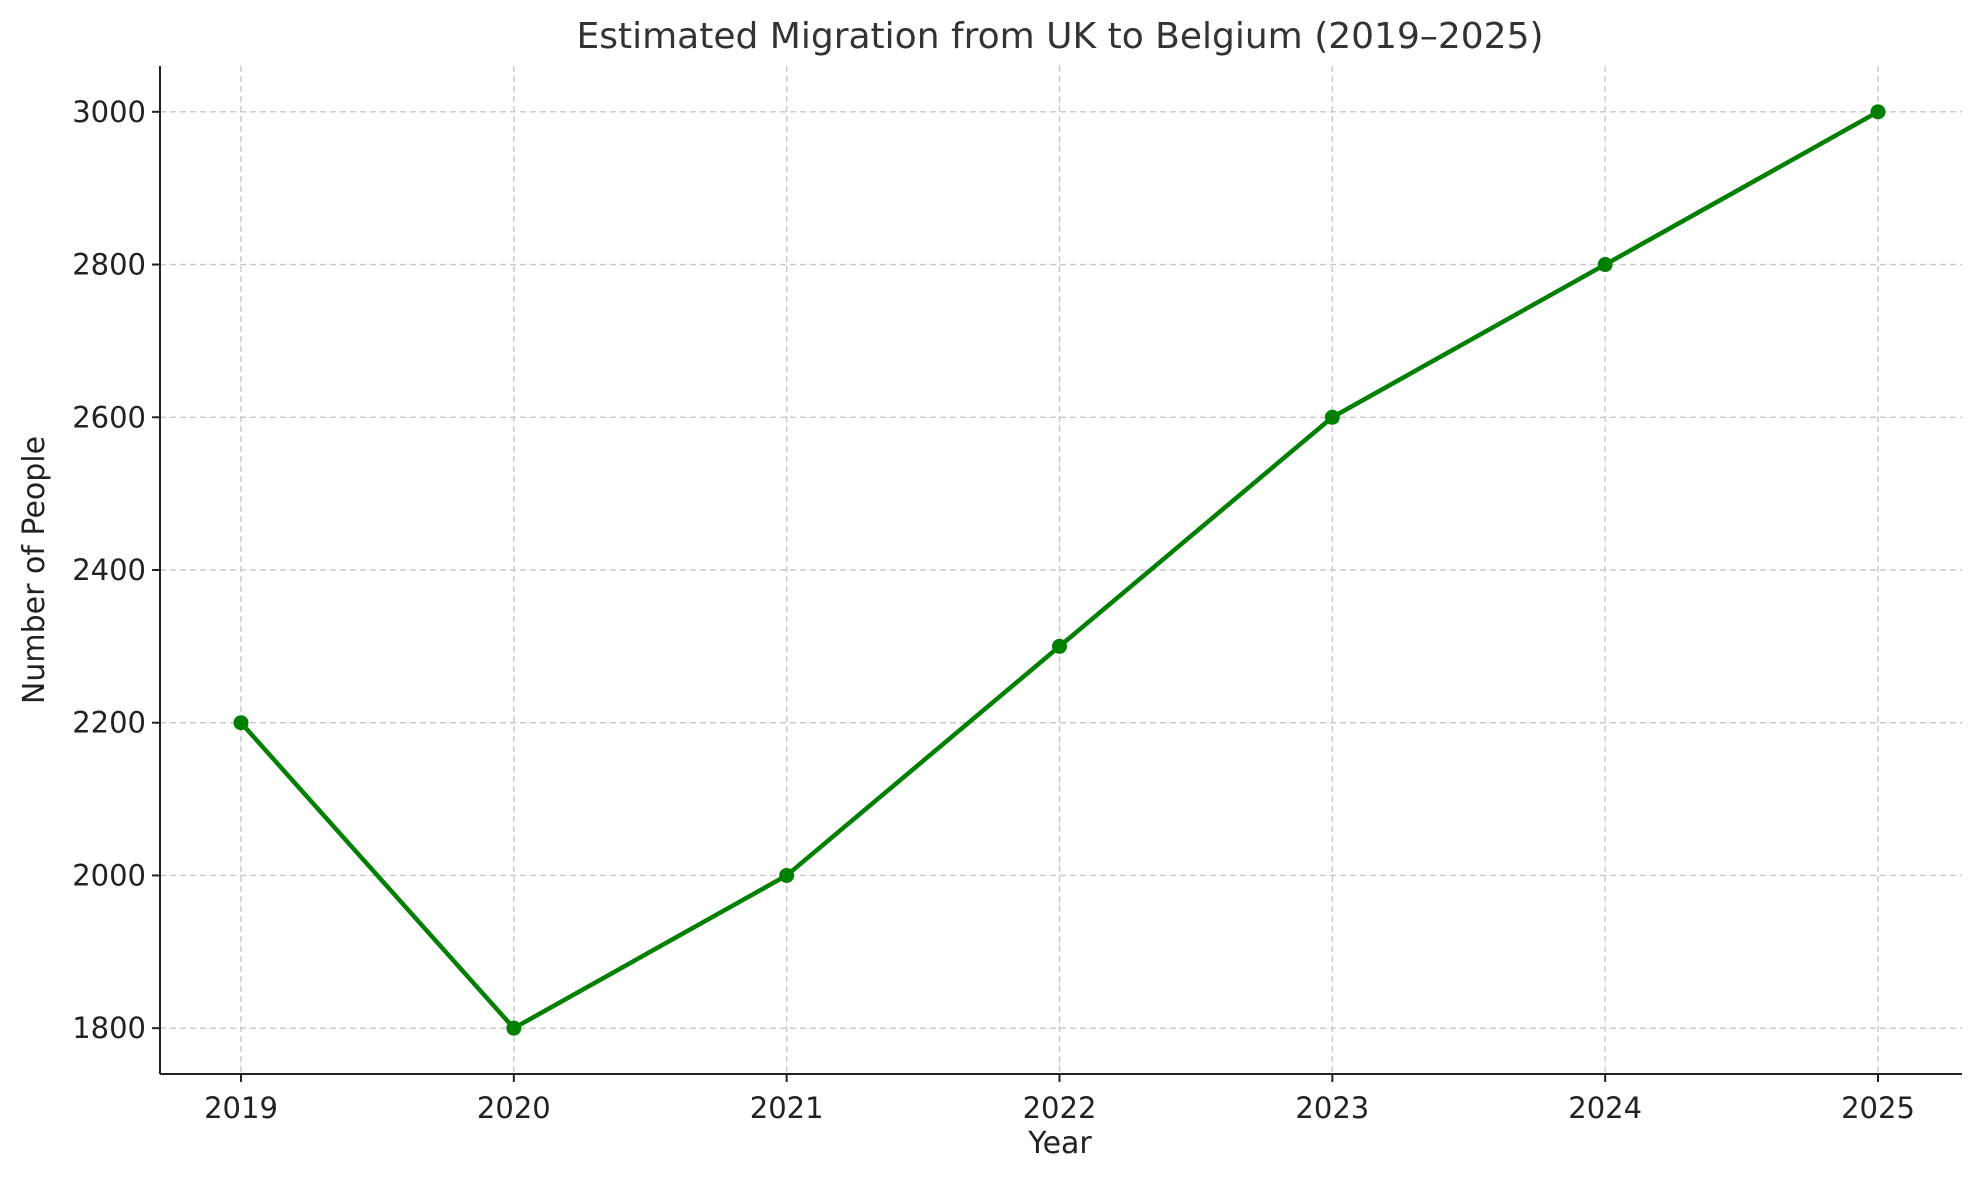  What do you see at coordinates (109, 417) in the screenshot?
I see `y-tick-label: 2600` at bounding box center [109, 417].